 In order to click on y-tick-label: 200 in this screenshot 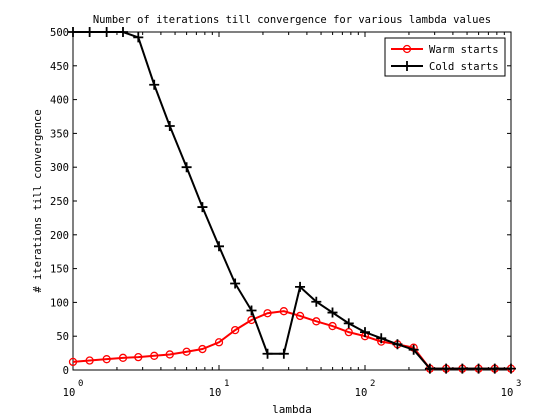, I will do `click(59, 236)`.